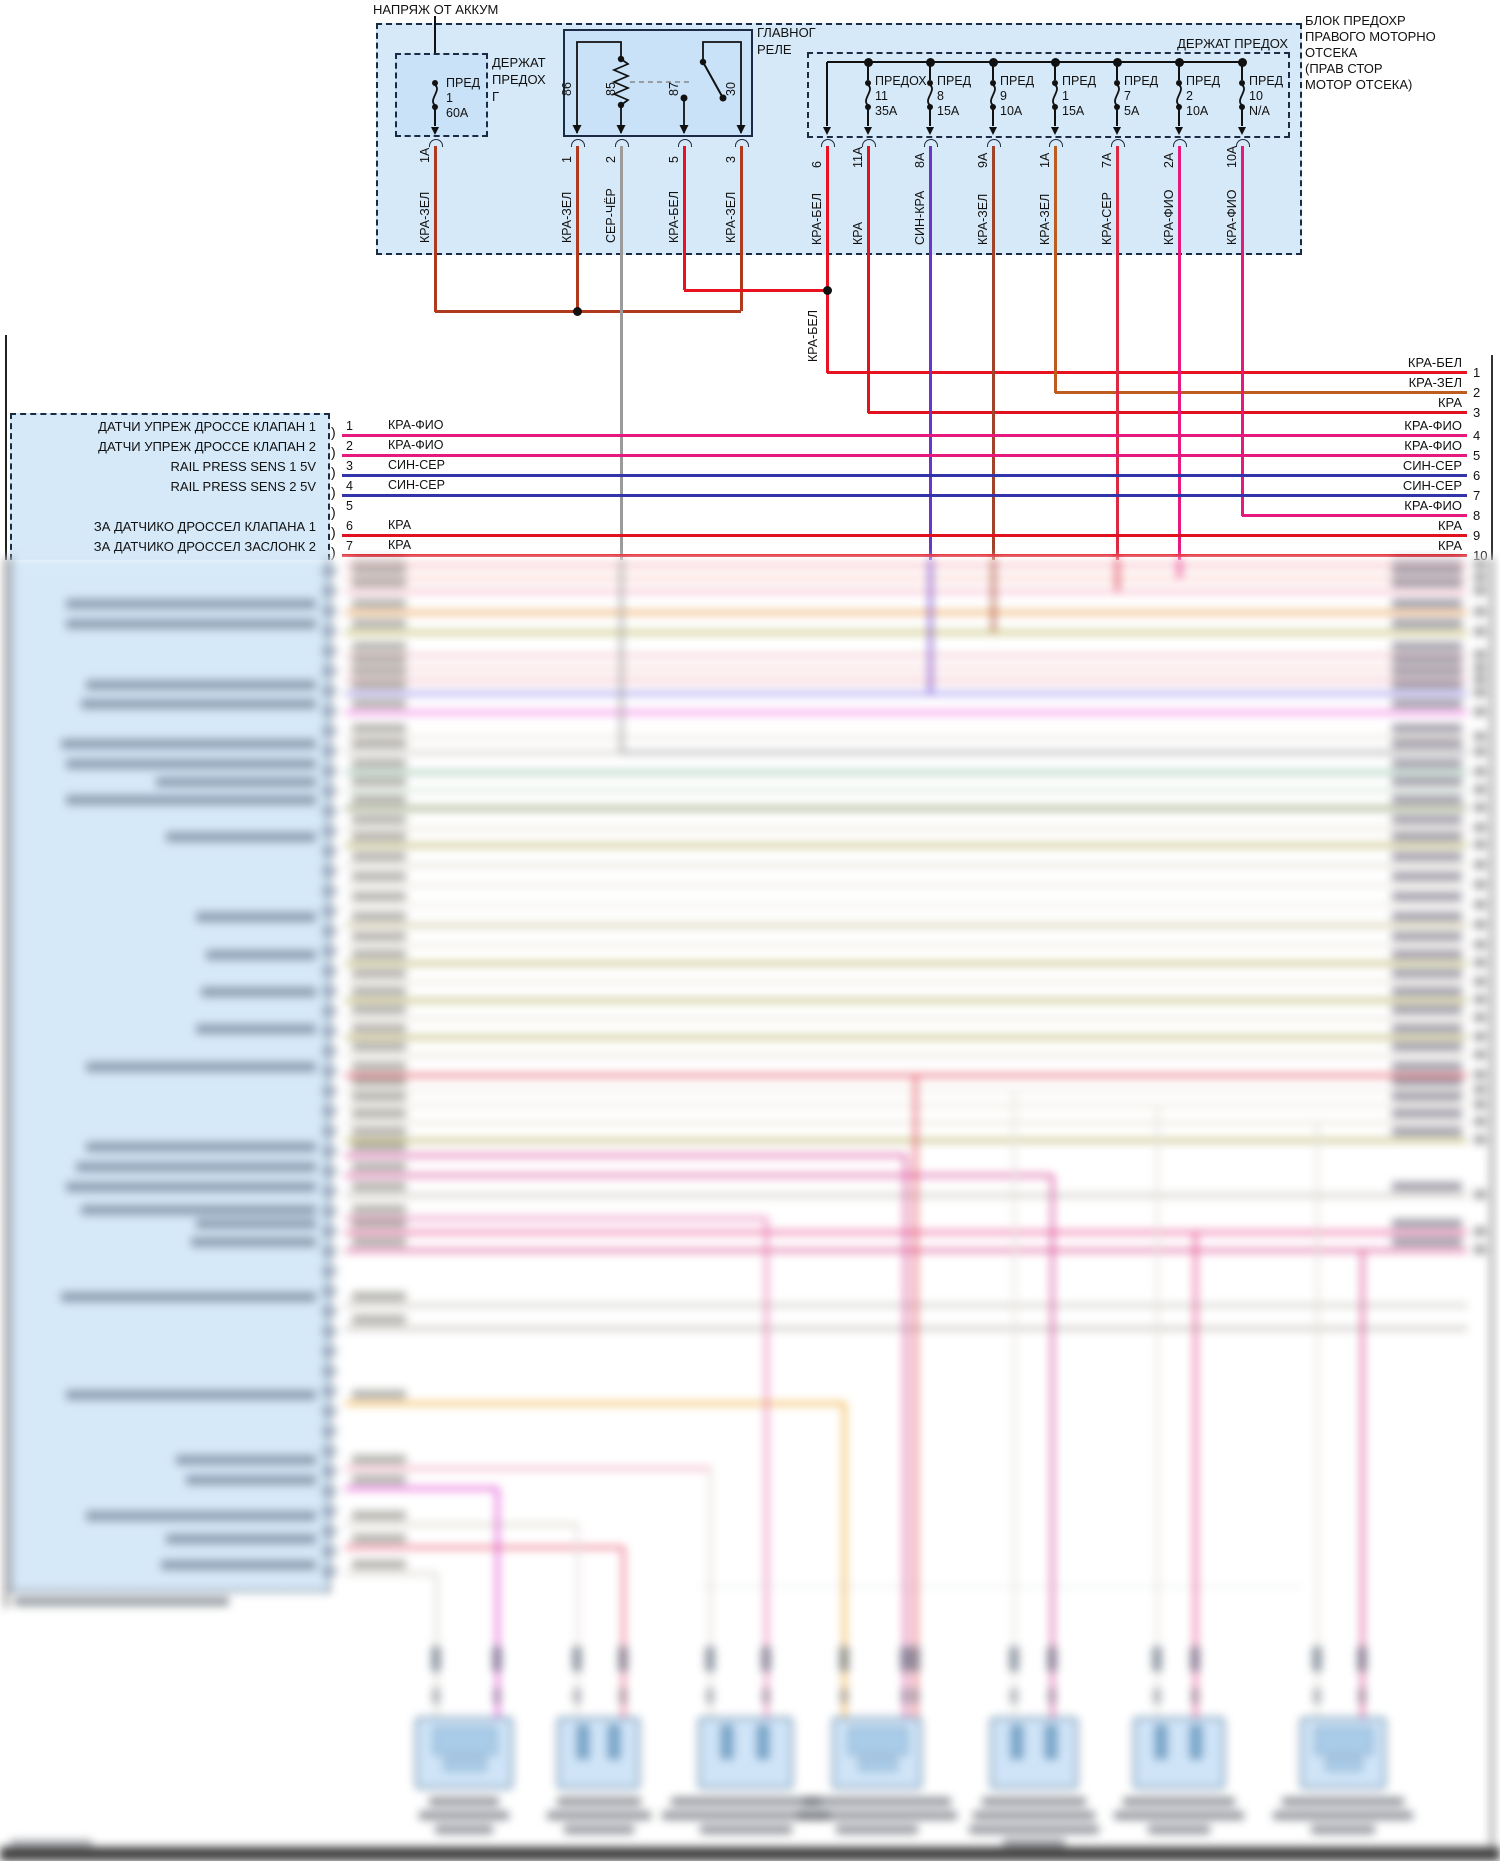 This screenshot has height=1861, width=1500. Describe the element at coordinates (826, 131) in the screenshot. I see `arrow-down-icon` at that location.